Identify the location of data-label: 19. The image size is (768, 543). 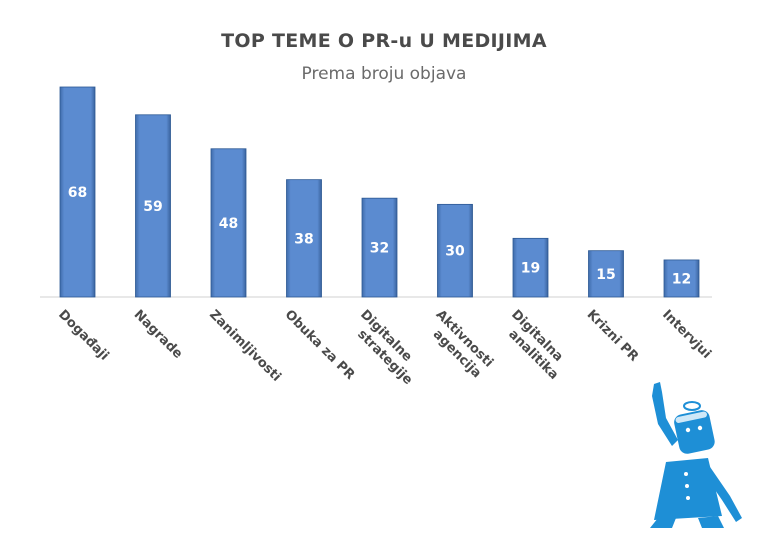
(530, 269).